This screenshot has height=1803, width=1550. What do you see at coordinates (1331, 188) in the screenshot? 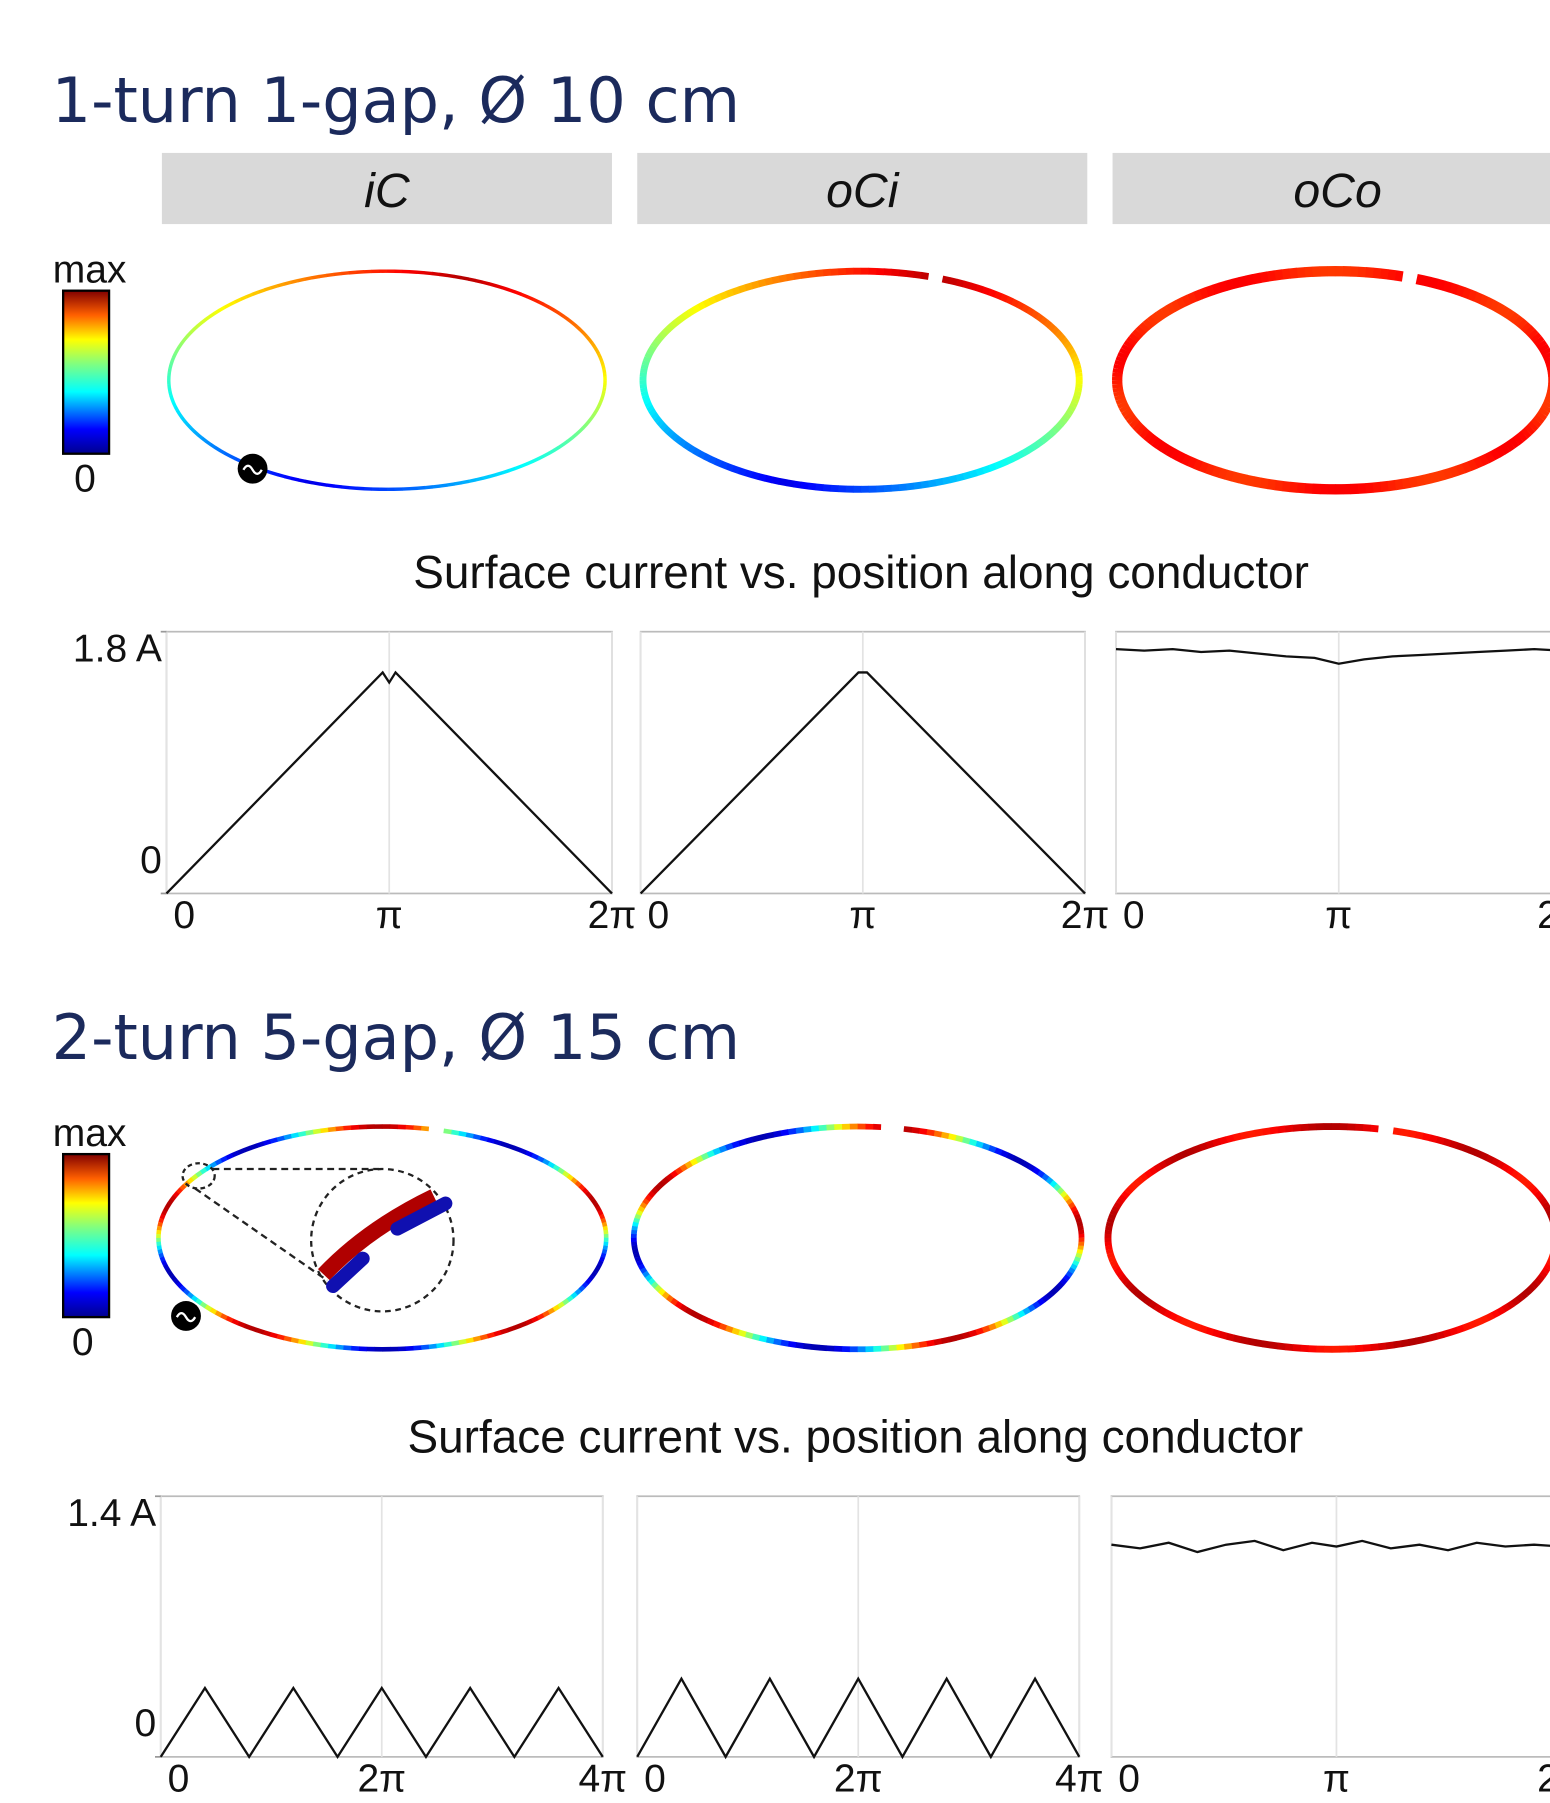
I see `header-box` at bounding box center [1331, 188].